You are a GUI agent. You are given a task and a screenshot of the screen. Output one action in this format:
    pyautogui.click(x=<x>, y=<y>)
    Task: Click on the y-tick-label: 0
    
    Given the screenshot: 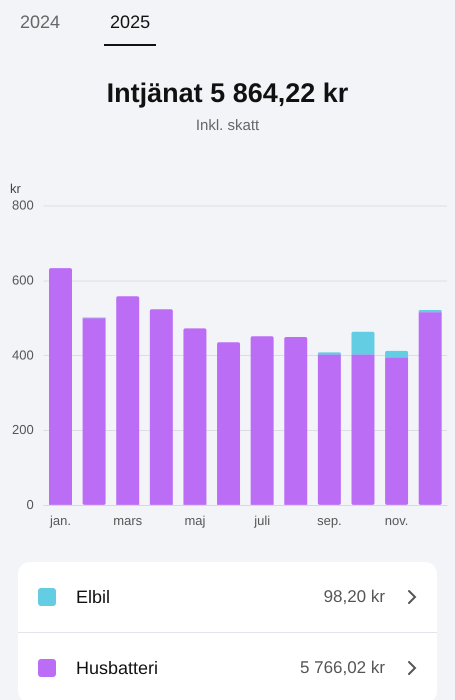 What is the action you would take?
    pyautogui.click(x=30, y=504)
    